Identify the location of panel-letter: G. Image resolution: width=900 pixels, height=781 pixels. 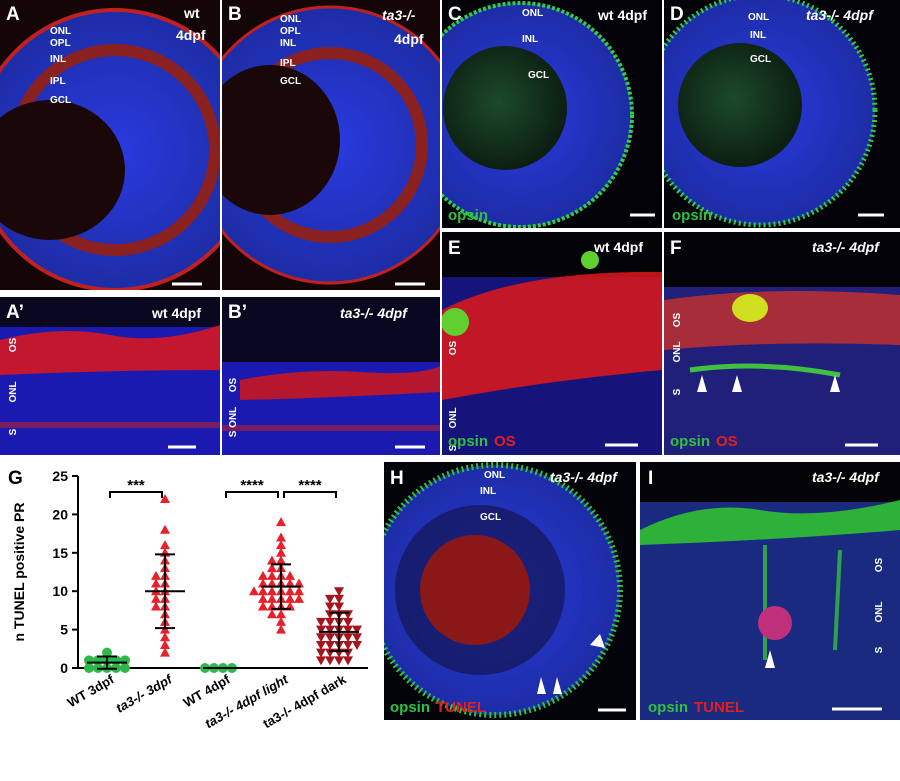
(15, 478).